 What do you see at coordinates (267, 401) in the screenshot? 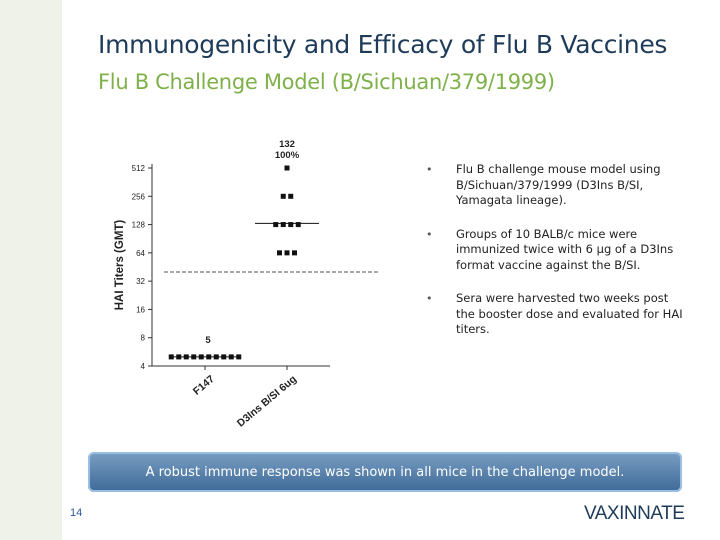
I see `x-tick-label: D3Ins B/SI 6ug` at bounding box center [267, 401].